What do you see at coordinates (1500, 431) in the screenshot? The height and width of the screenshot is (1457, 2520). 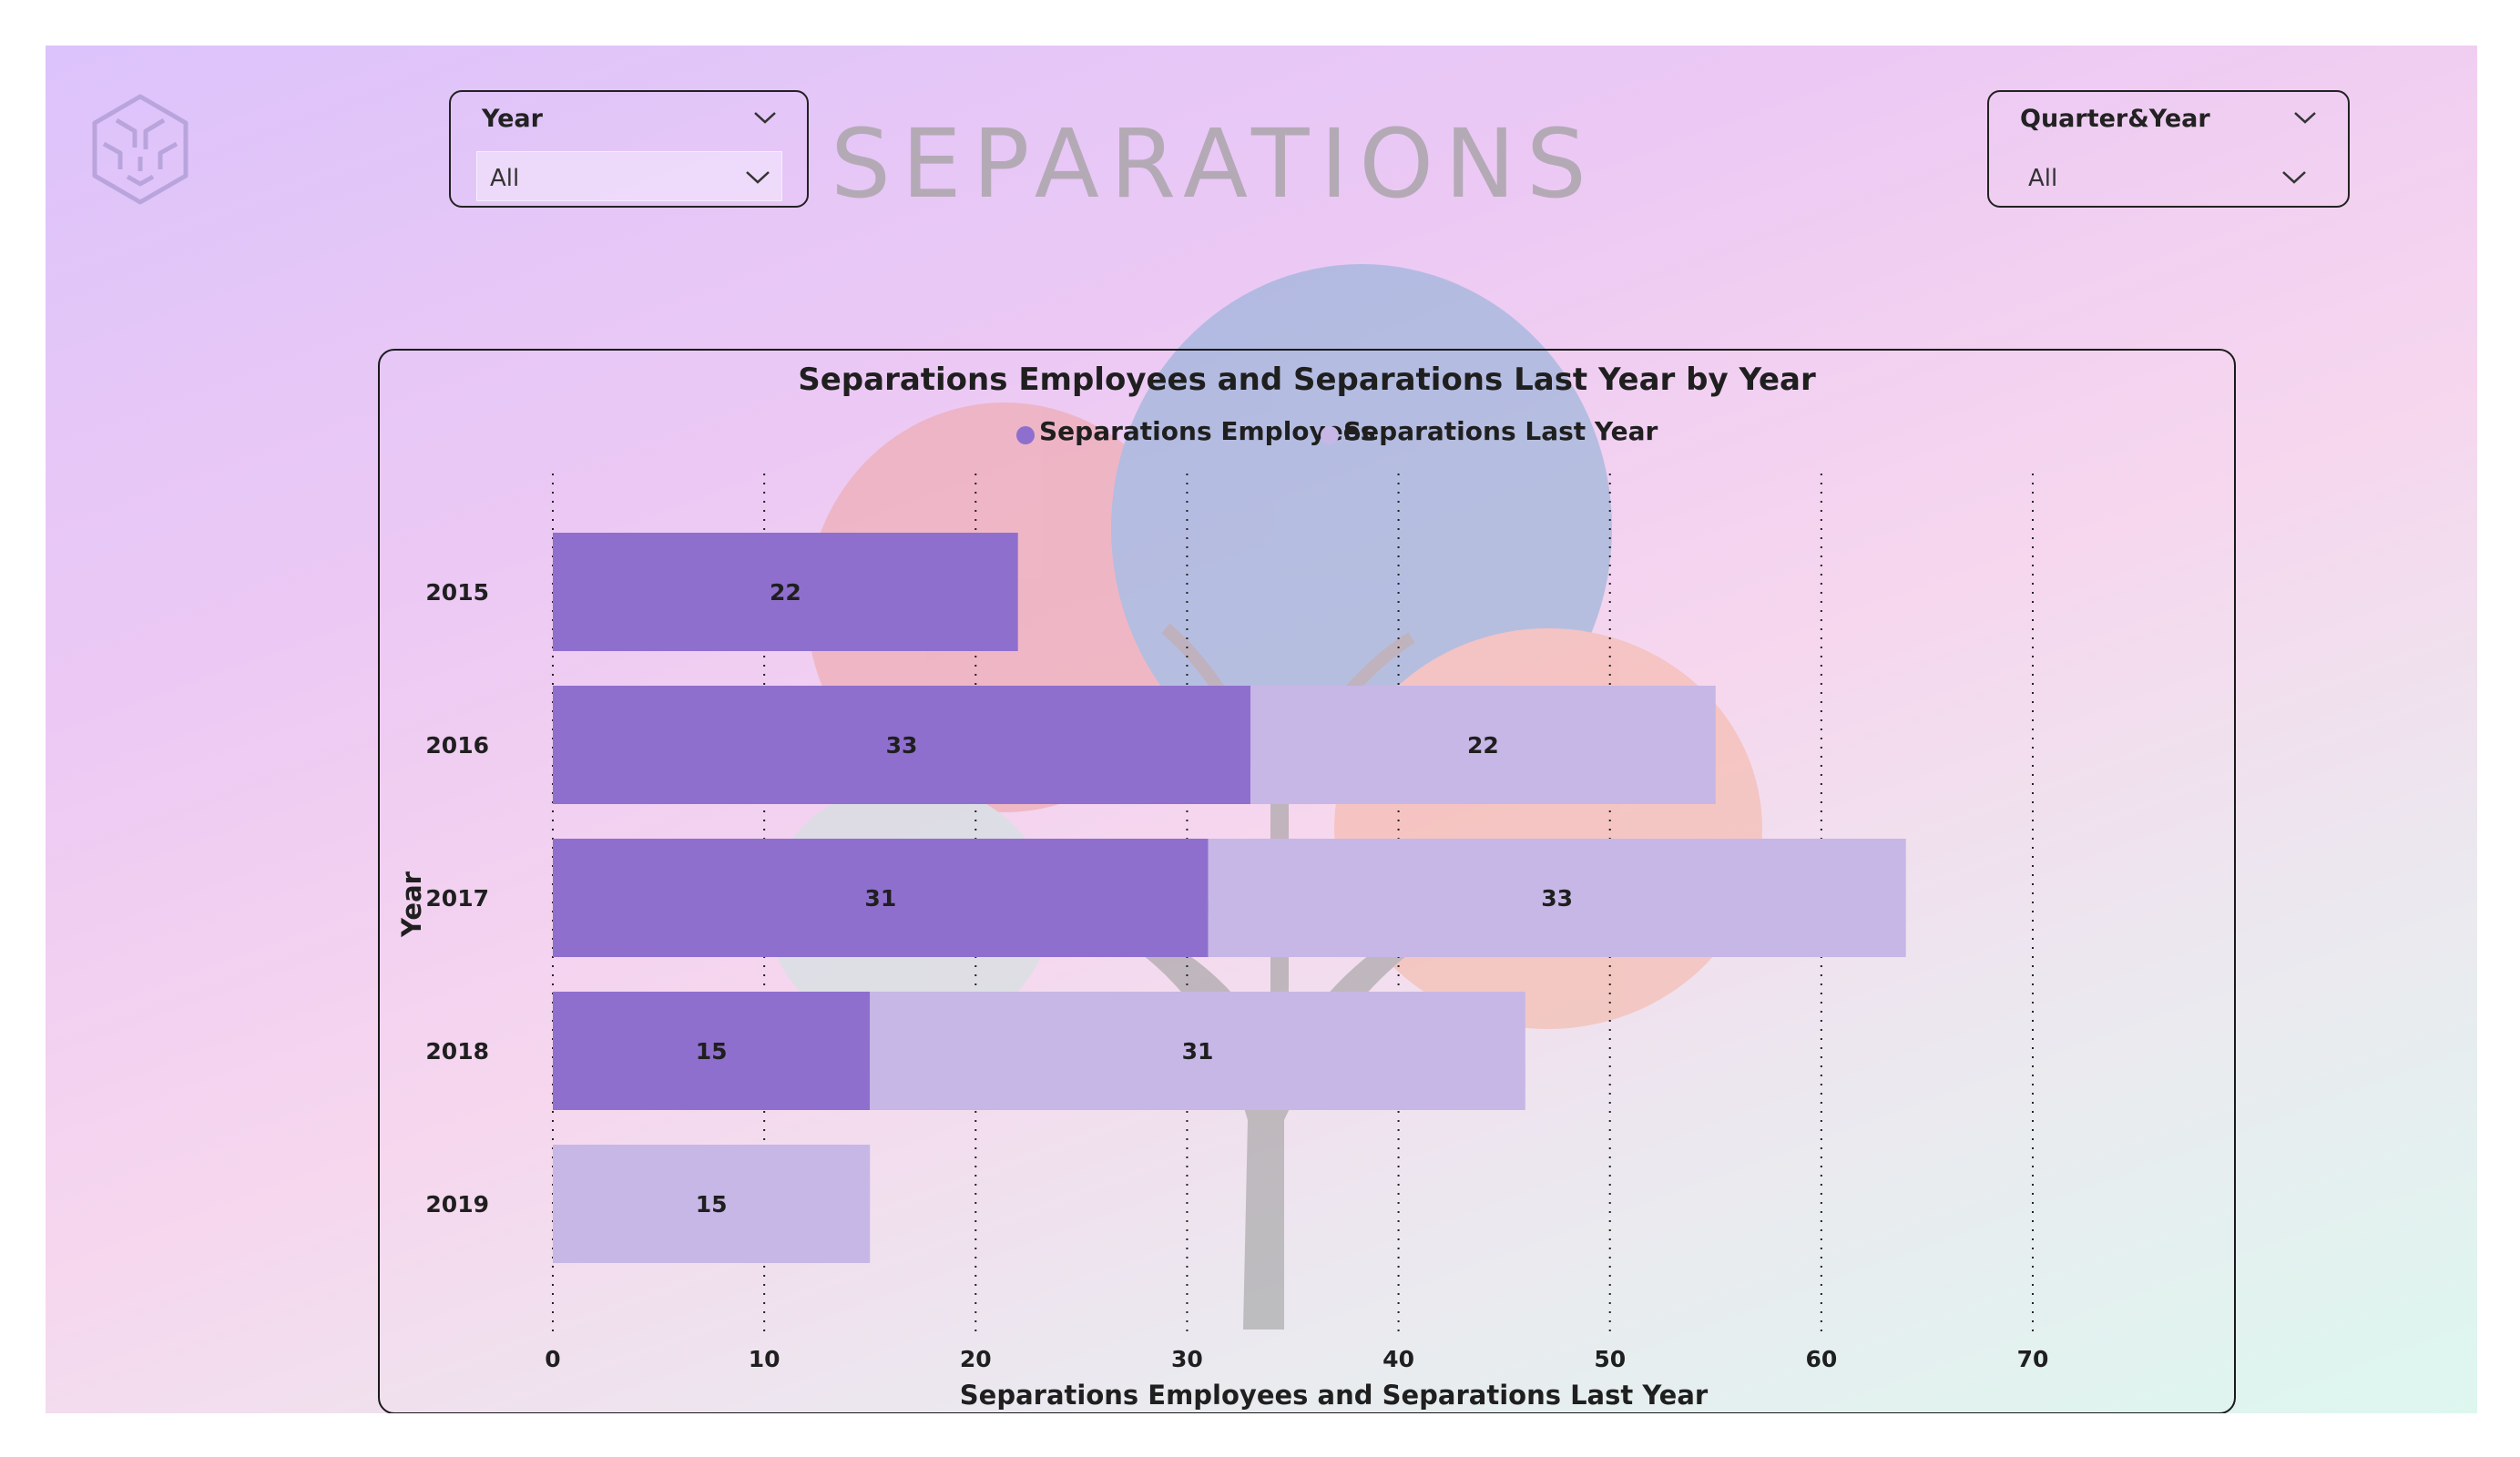 I see `legend-label-separations-last-year: Separations Last Year` at bounding box center [1500, 431].